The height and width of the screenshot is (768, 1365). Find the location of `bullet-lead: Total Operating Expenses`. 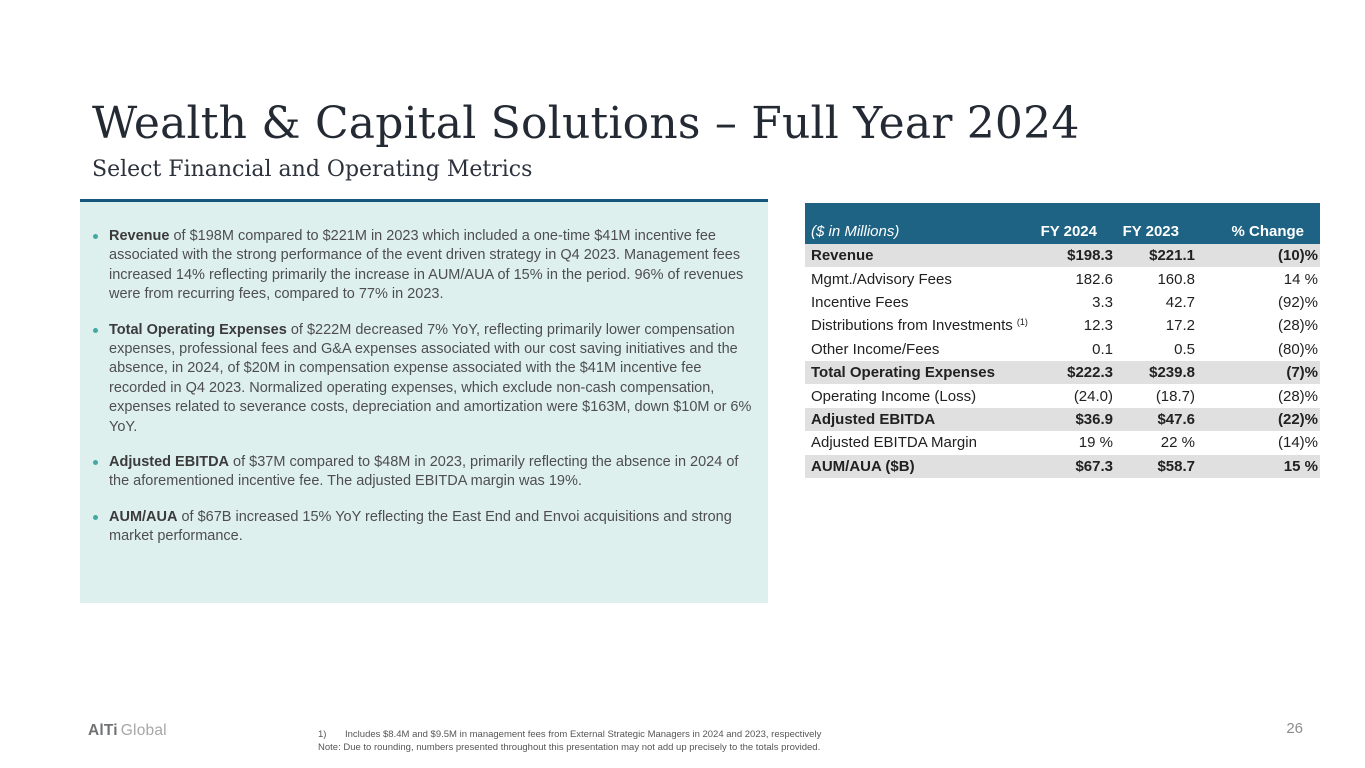

bullet-lead: Total Operating Expenses is located at coordinates (198, 329).